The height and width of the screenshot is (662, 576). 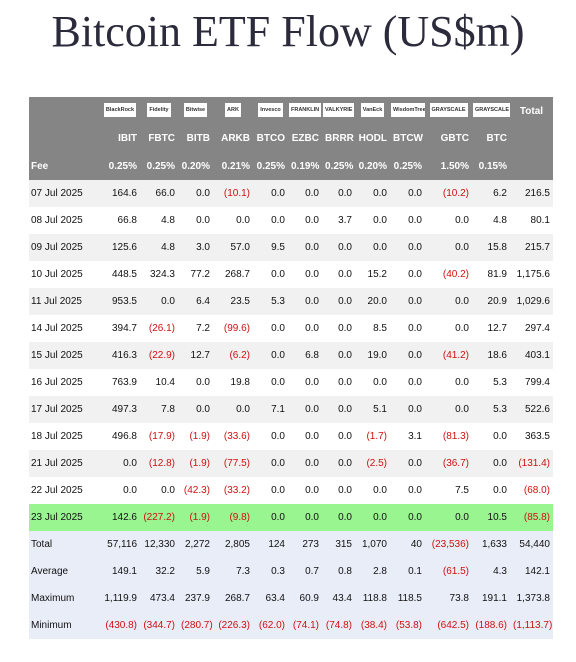 I want to click on issuer-logo: Invesco, so click(x=270, y=109).